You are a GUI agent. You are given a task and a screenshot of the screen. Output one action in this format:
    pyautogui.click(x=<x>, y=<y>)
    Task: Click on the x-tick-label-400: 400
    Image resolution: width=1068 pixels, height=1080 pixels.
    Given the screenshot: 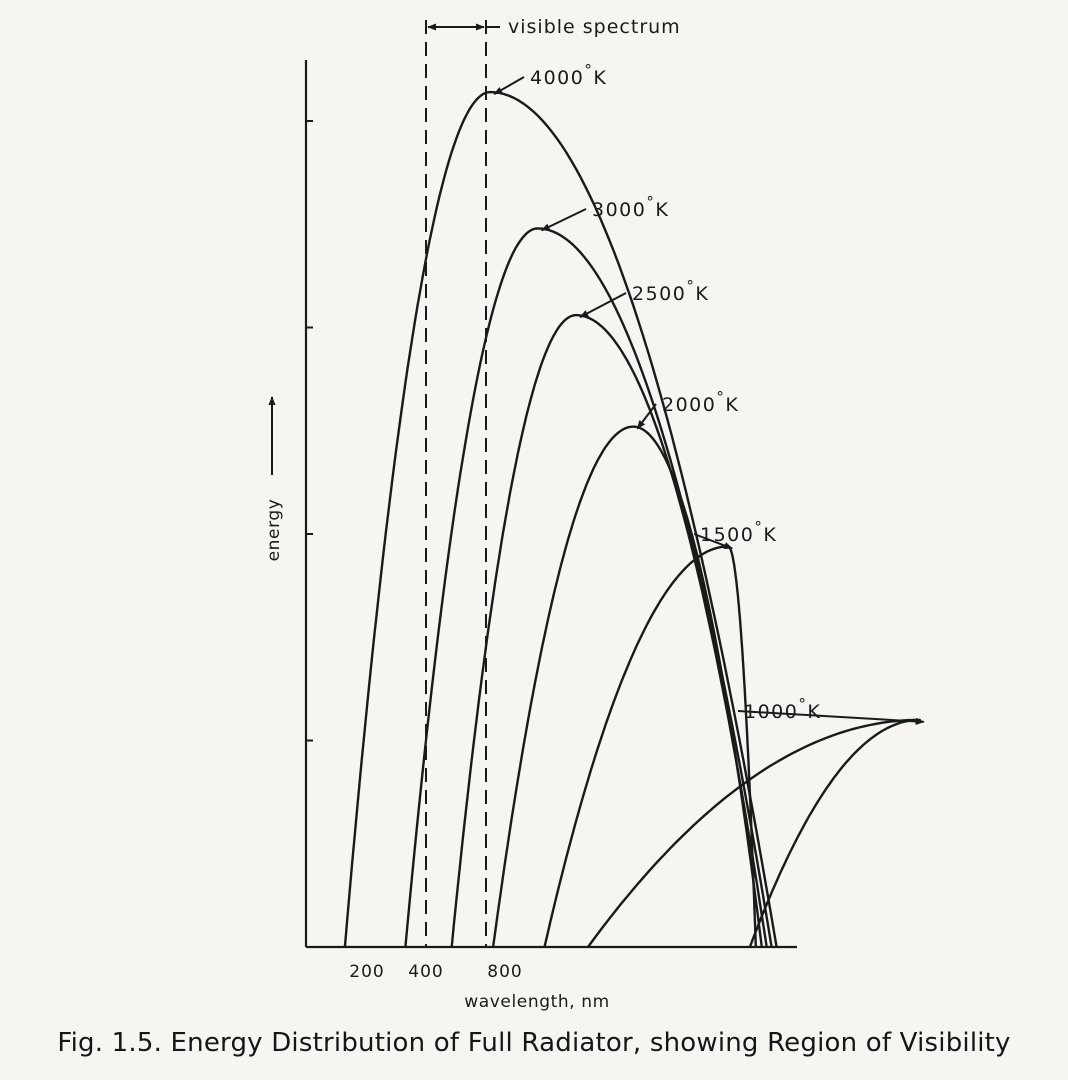 What is the action you would take?
    pyautogui.click(x=425, y=972)
    